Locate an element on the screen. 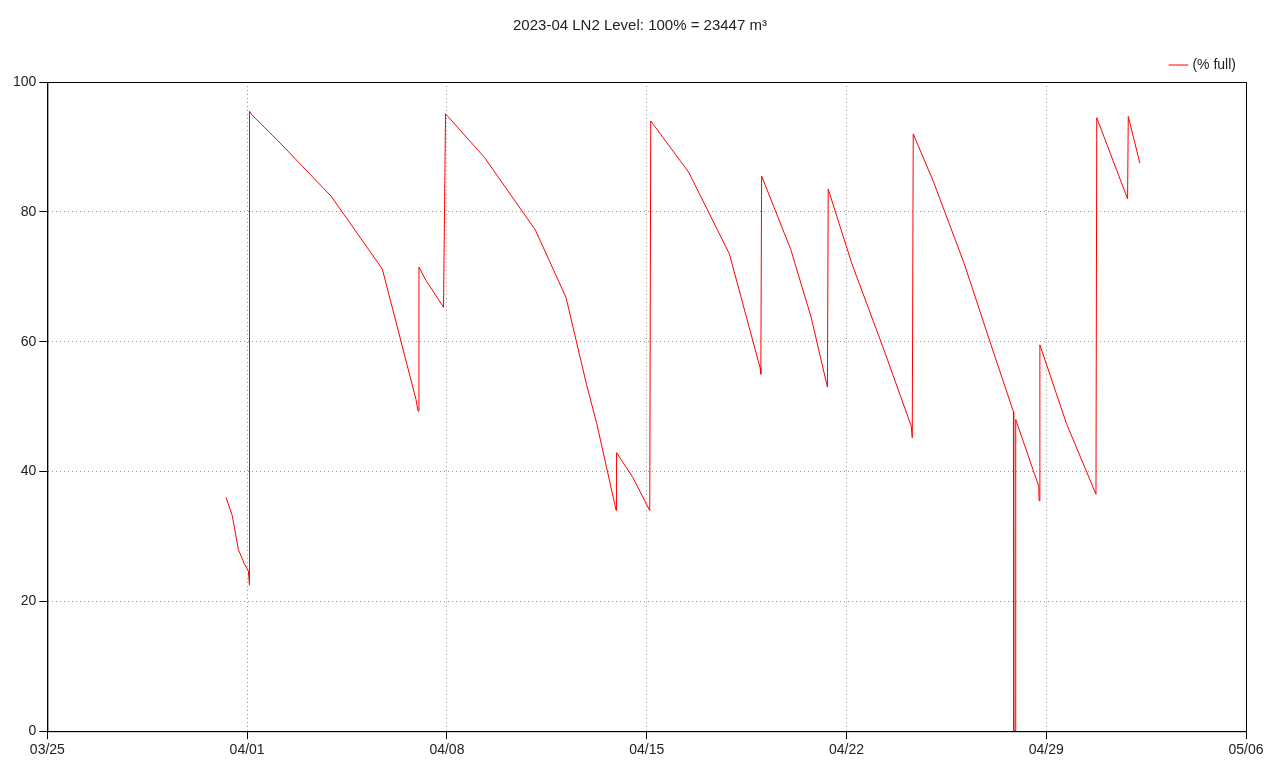  x-tick-label: 04/15 is located at coordinates (647, 749).